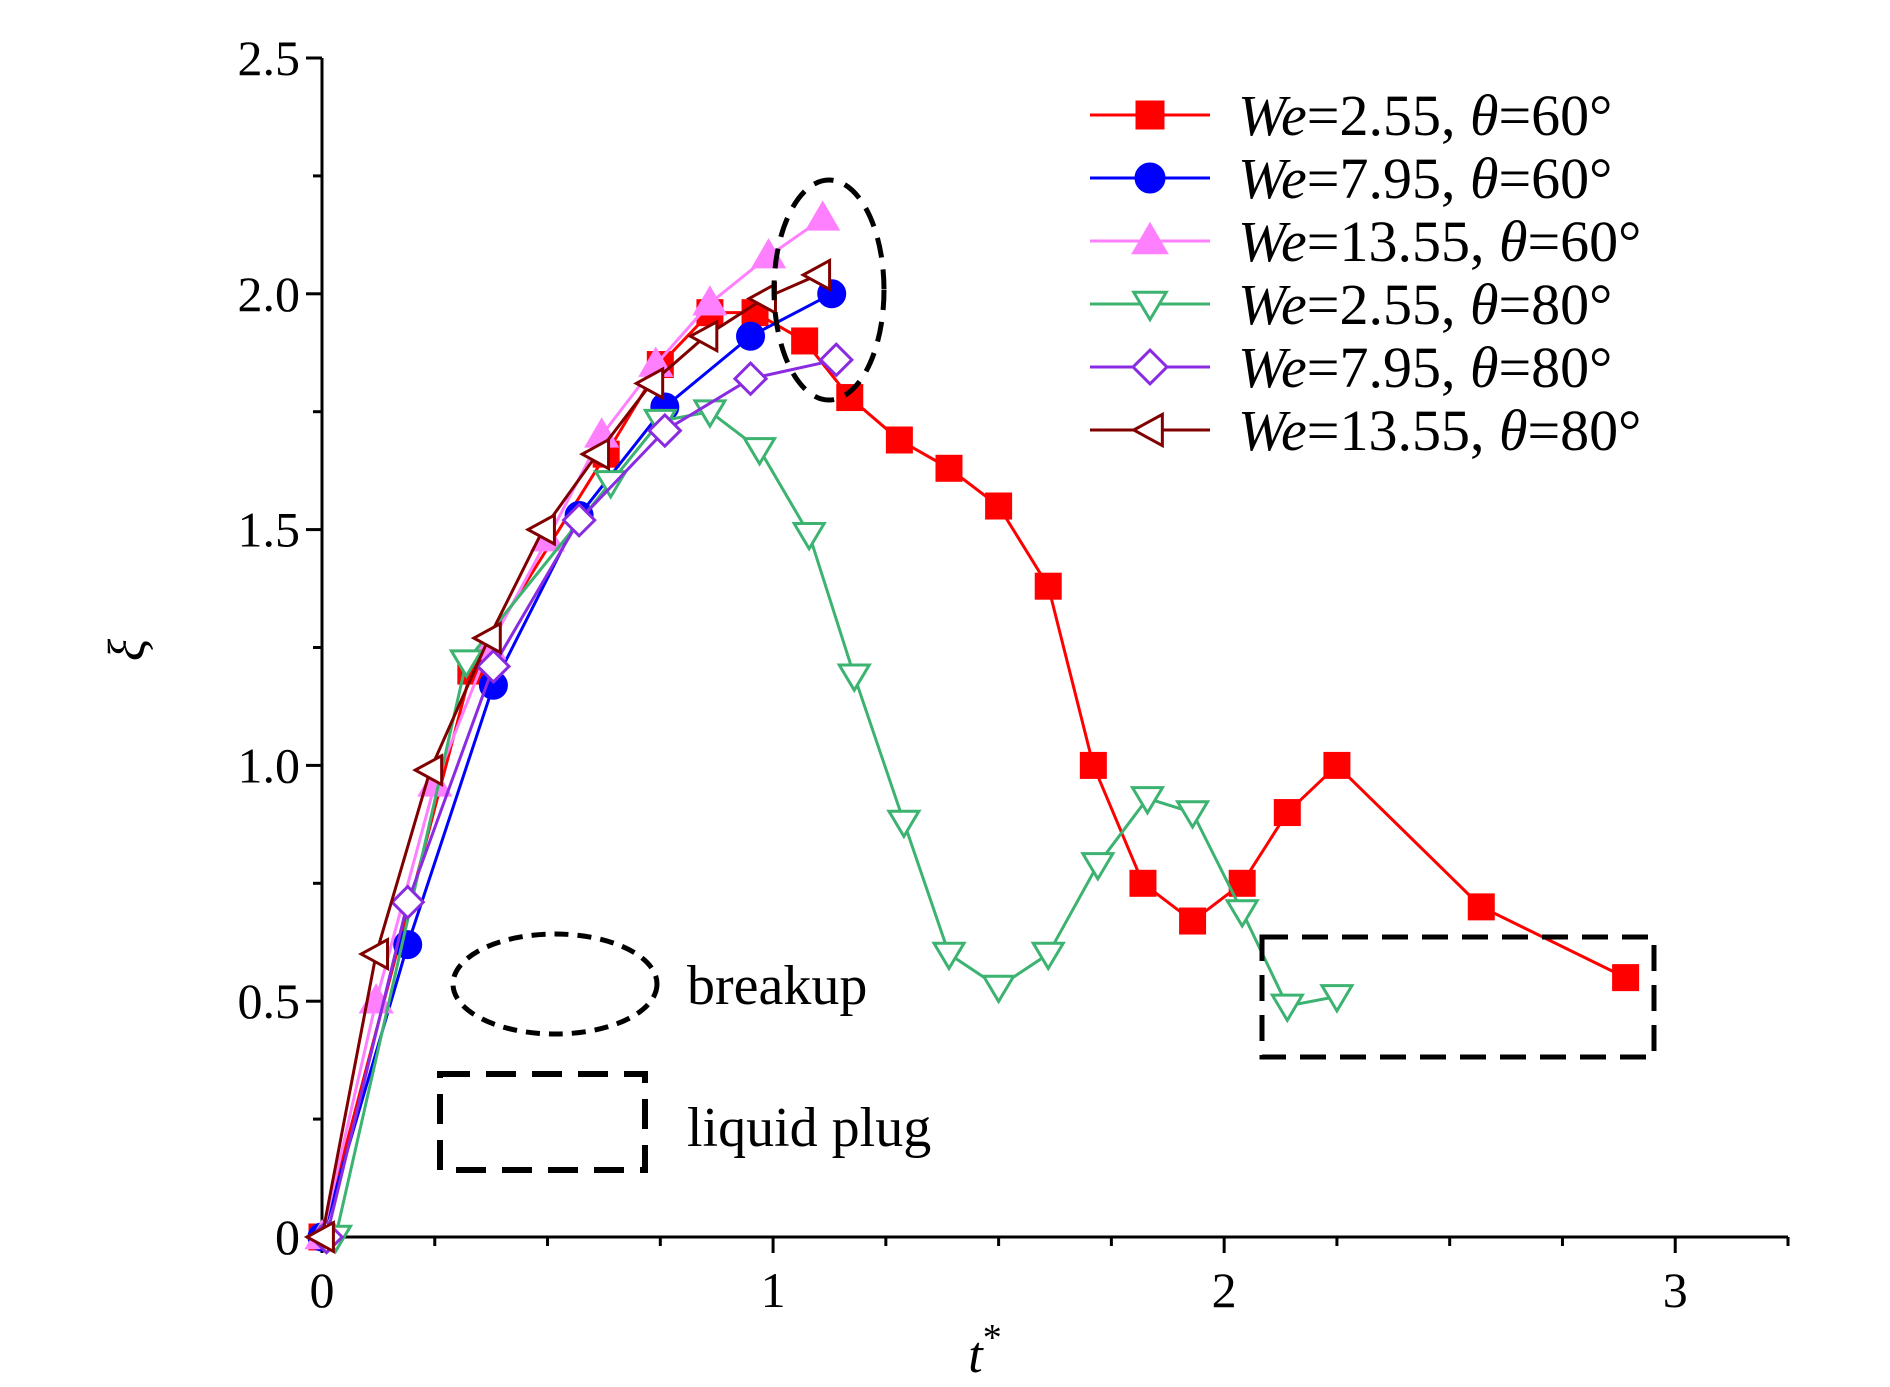  Describe the element at coordinates (809, 1128) in the screenshot. I see `liquid-plug-key-label: liquid plug` at that location.